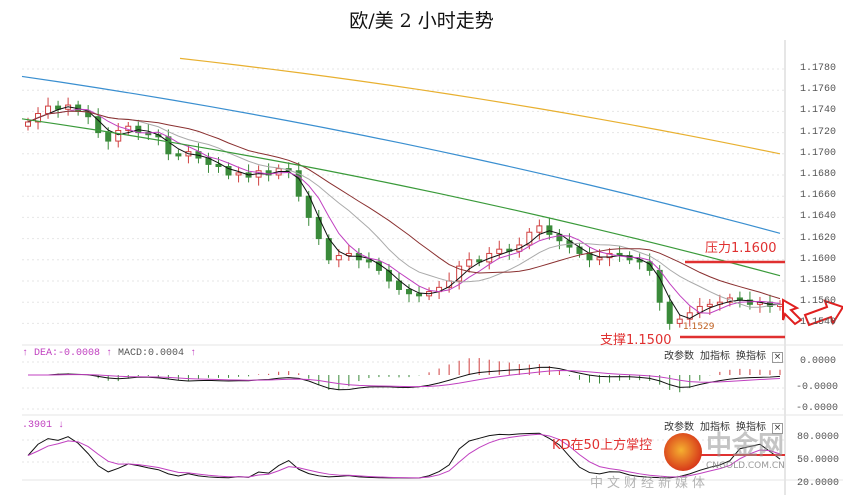  What do you see at coordinates (741, 248) in the screenshot?
I see `resistance-label: 压力1.1600` at bounding box center [741, 248].